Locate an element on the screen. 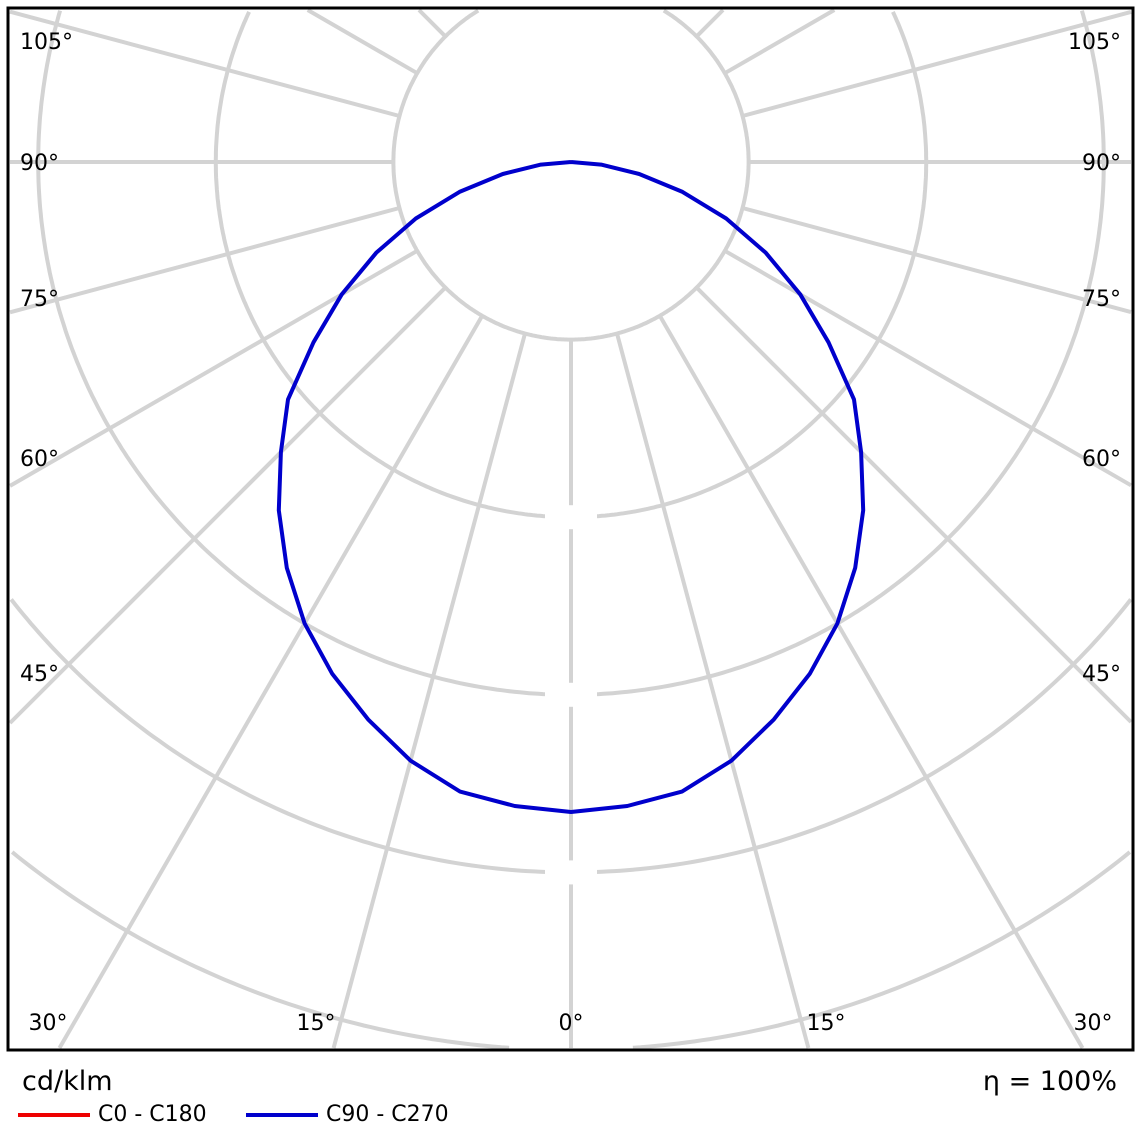 Image resolution: width=1143 pixels, height=1143 pixels. legend-label: C0 - C180 is located at coordinates (152, 1114).